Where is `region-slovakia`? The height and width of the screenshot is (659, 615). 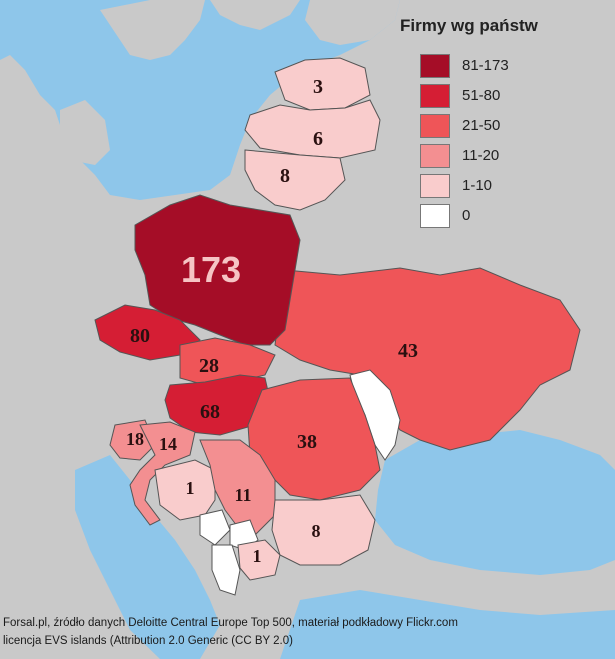 region-slovakia is located at coordinates (227, 361).